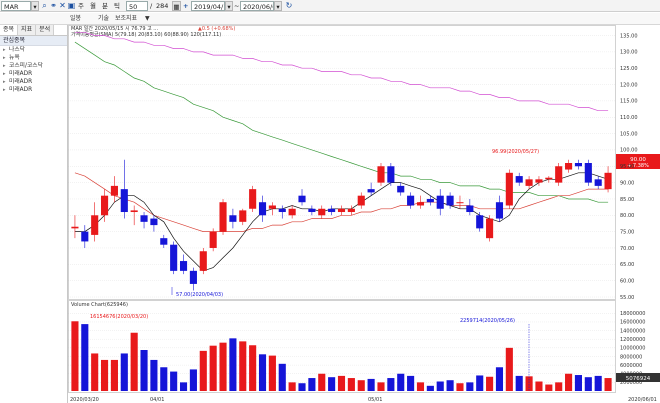 The image size is (660, 403). What do you see at coordinates (93, 6) in the screenshot?
I see `nav-month: 월` at bounding box center [93, 6].